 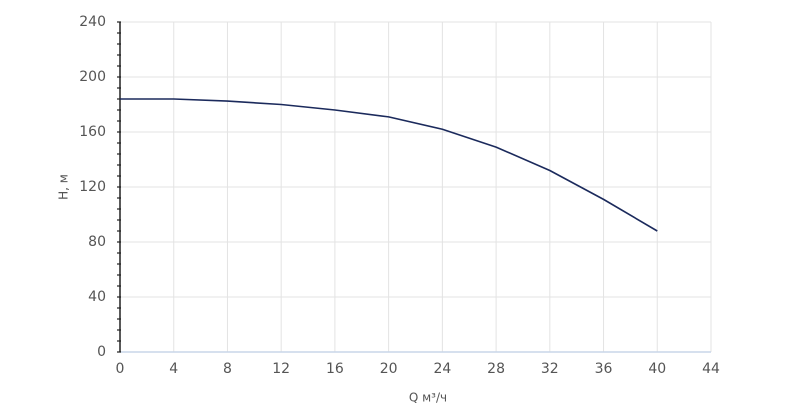 I want to click on x-tick-label: 0, so click(x=120, y=369).